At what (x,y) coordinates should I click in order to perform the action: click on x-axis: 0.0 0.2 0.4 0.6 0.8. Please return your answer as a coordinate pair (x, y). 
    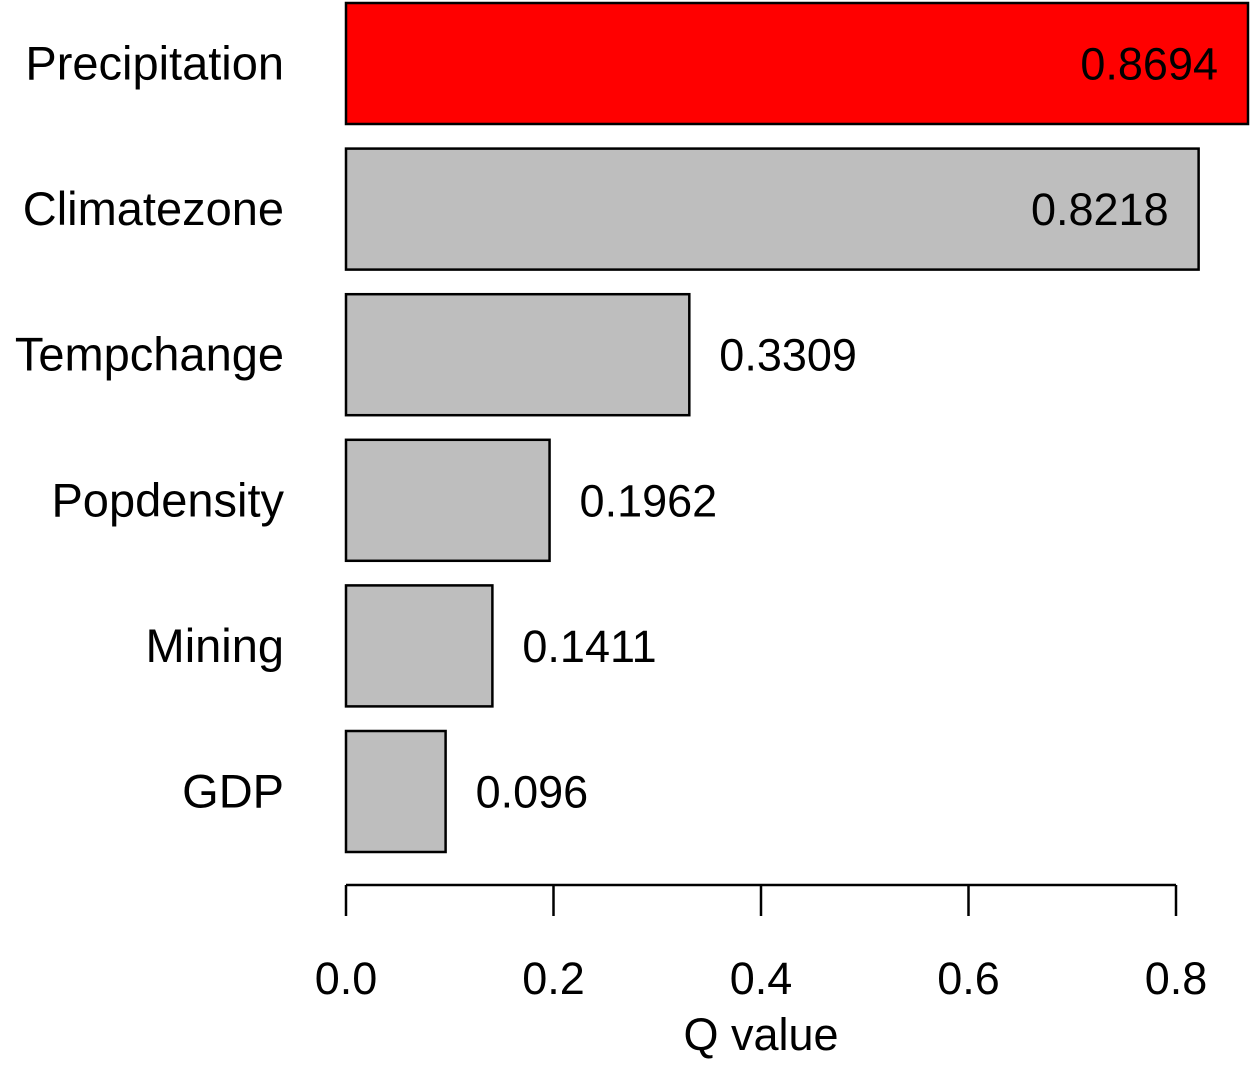
    Looking at the image, I should click on (761, 943).